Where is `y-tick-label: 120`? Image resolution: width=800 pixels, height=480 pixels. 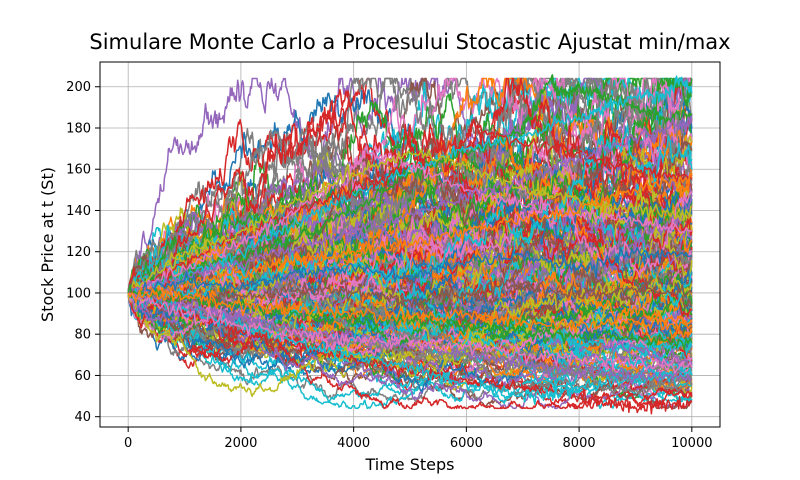 y-tick-label: 120 is located at coordinates (78, 252).